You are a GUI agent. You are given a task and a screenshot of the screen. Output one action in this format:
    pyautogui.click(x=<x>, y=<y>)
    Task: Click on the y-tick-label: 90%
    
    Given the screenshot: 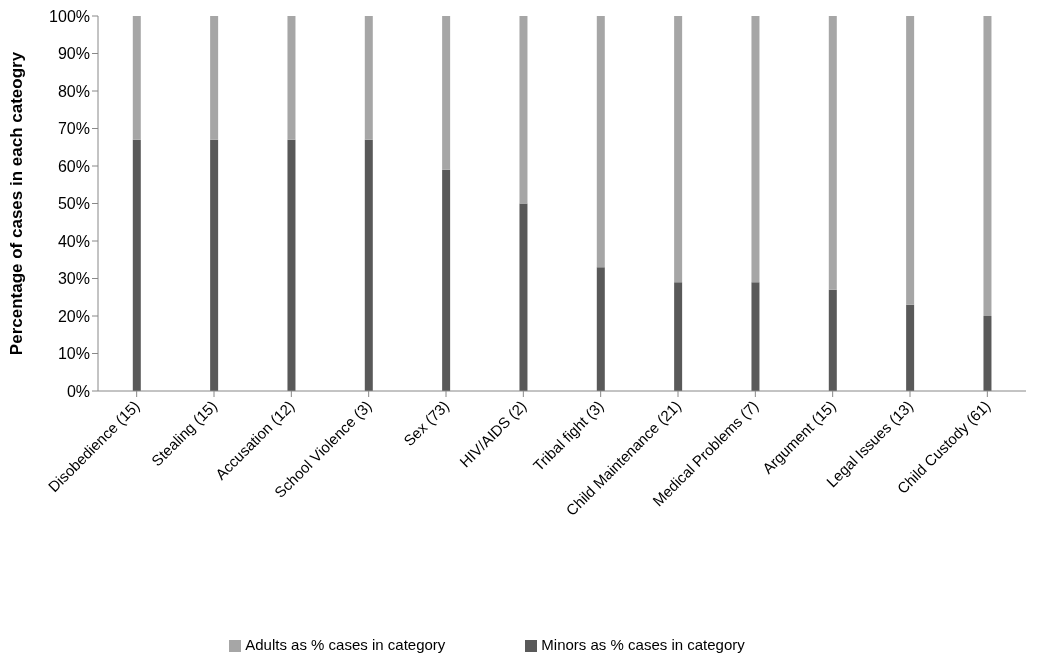 What is the action you would take?
    pyautogui.click(x=73, y=54)
    